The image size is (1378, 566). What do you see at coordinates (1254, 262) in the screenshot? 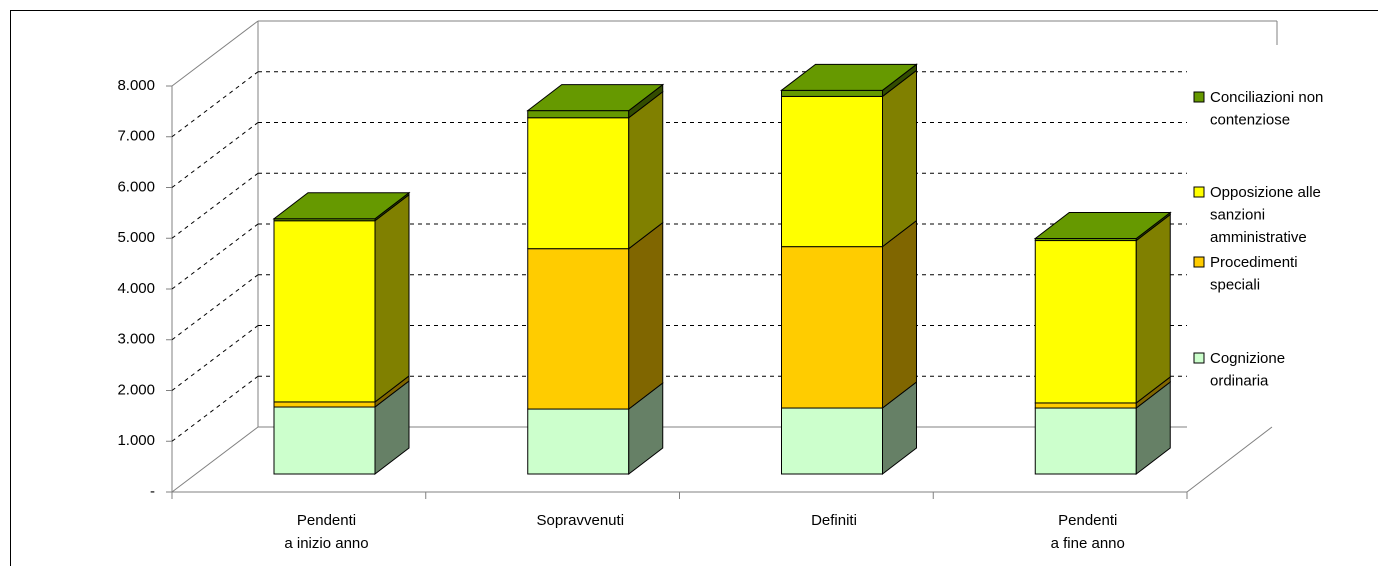
I see `legend-label: Procedimenti` at bounding box center [1254, 262].